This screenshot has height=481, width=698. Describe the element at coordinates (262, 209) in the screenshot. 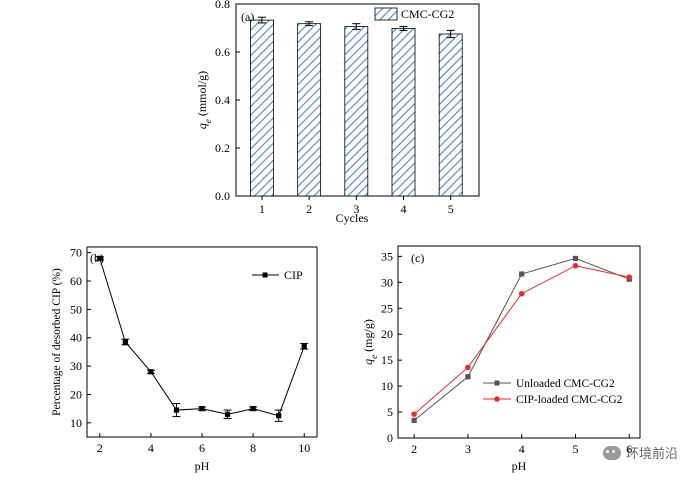

I see `x-tick-label-a: 1` at that location.